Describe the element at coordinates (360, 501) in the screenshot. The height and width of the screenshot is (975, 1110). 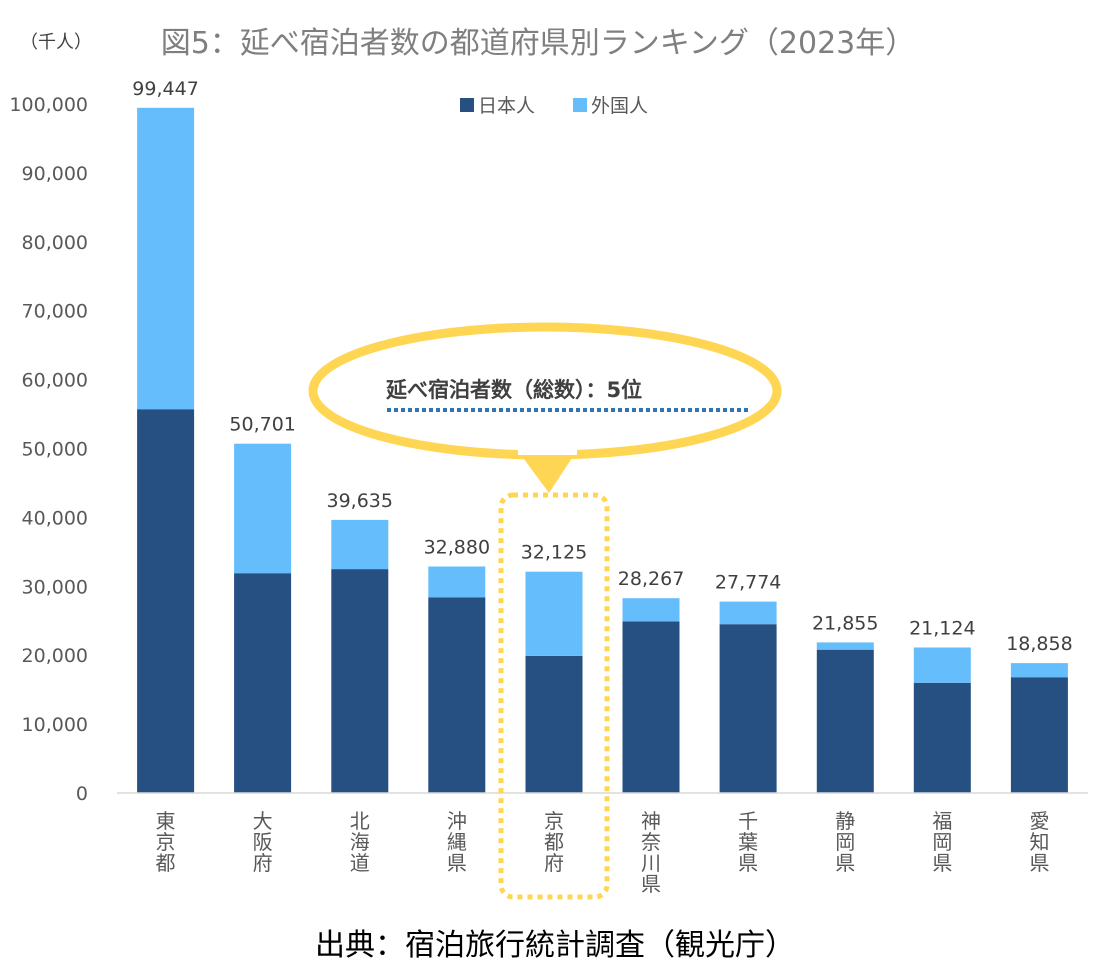
I see `total-label: 39,635` at that location.